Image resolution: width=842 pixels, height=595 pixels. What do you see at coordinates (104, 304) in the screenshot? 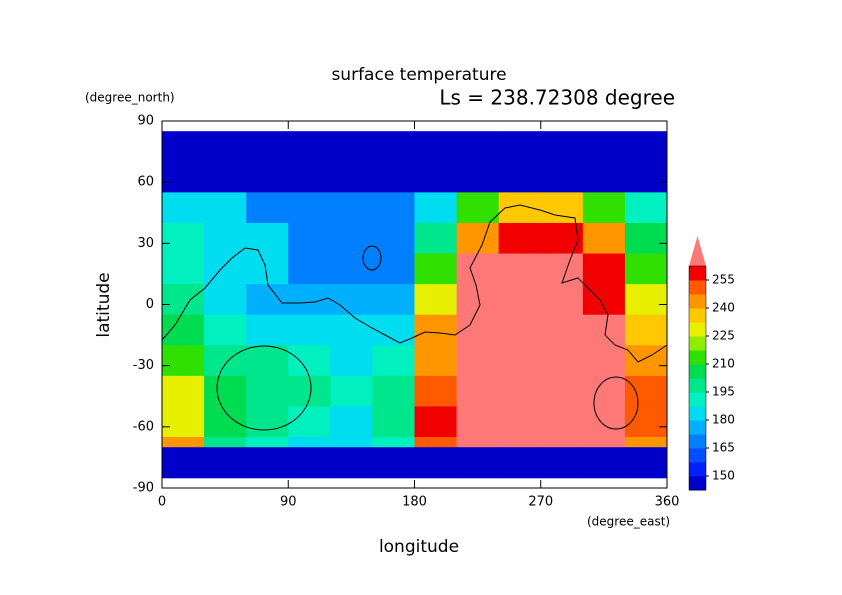
I see `y-axis-label: latitude` at bounding box center [104, 304].